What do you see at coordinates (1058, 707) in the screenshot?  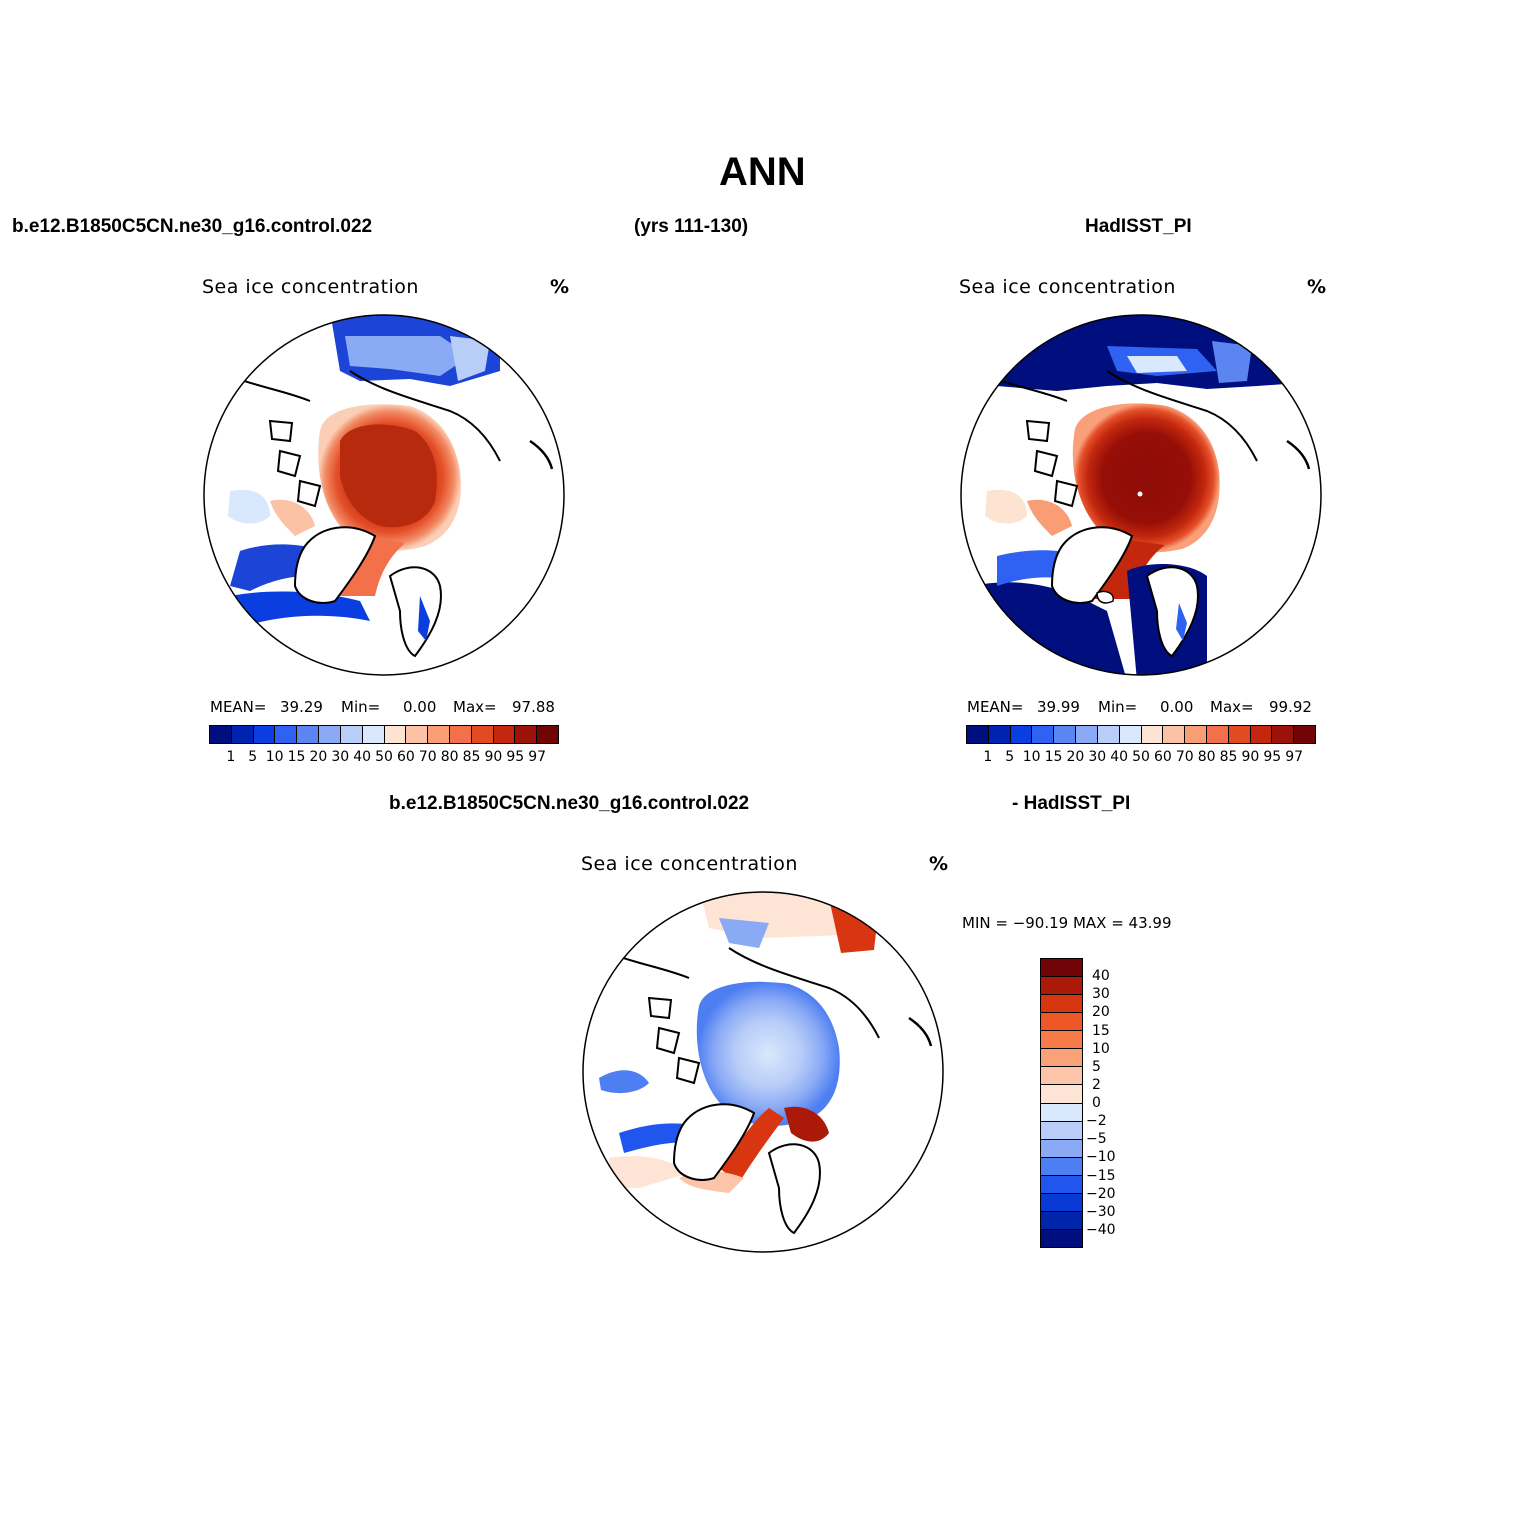 I see `obs-mean-value: 39.99` at bounding box center [1058, 707].